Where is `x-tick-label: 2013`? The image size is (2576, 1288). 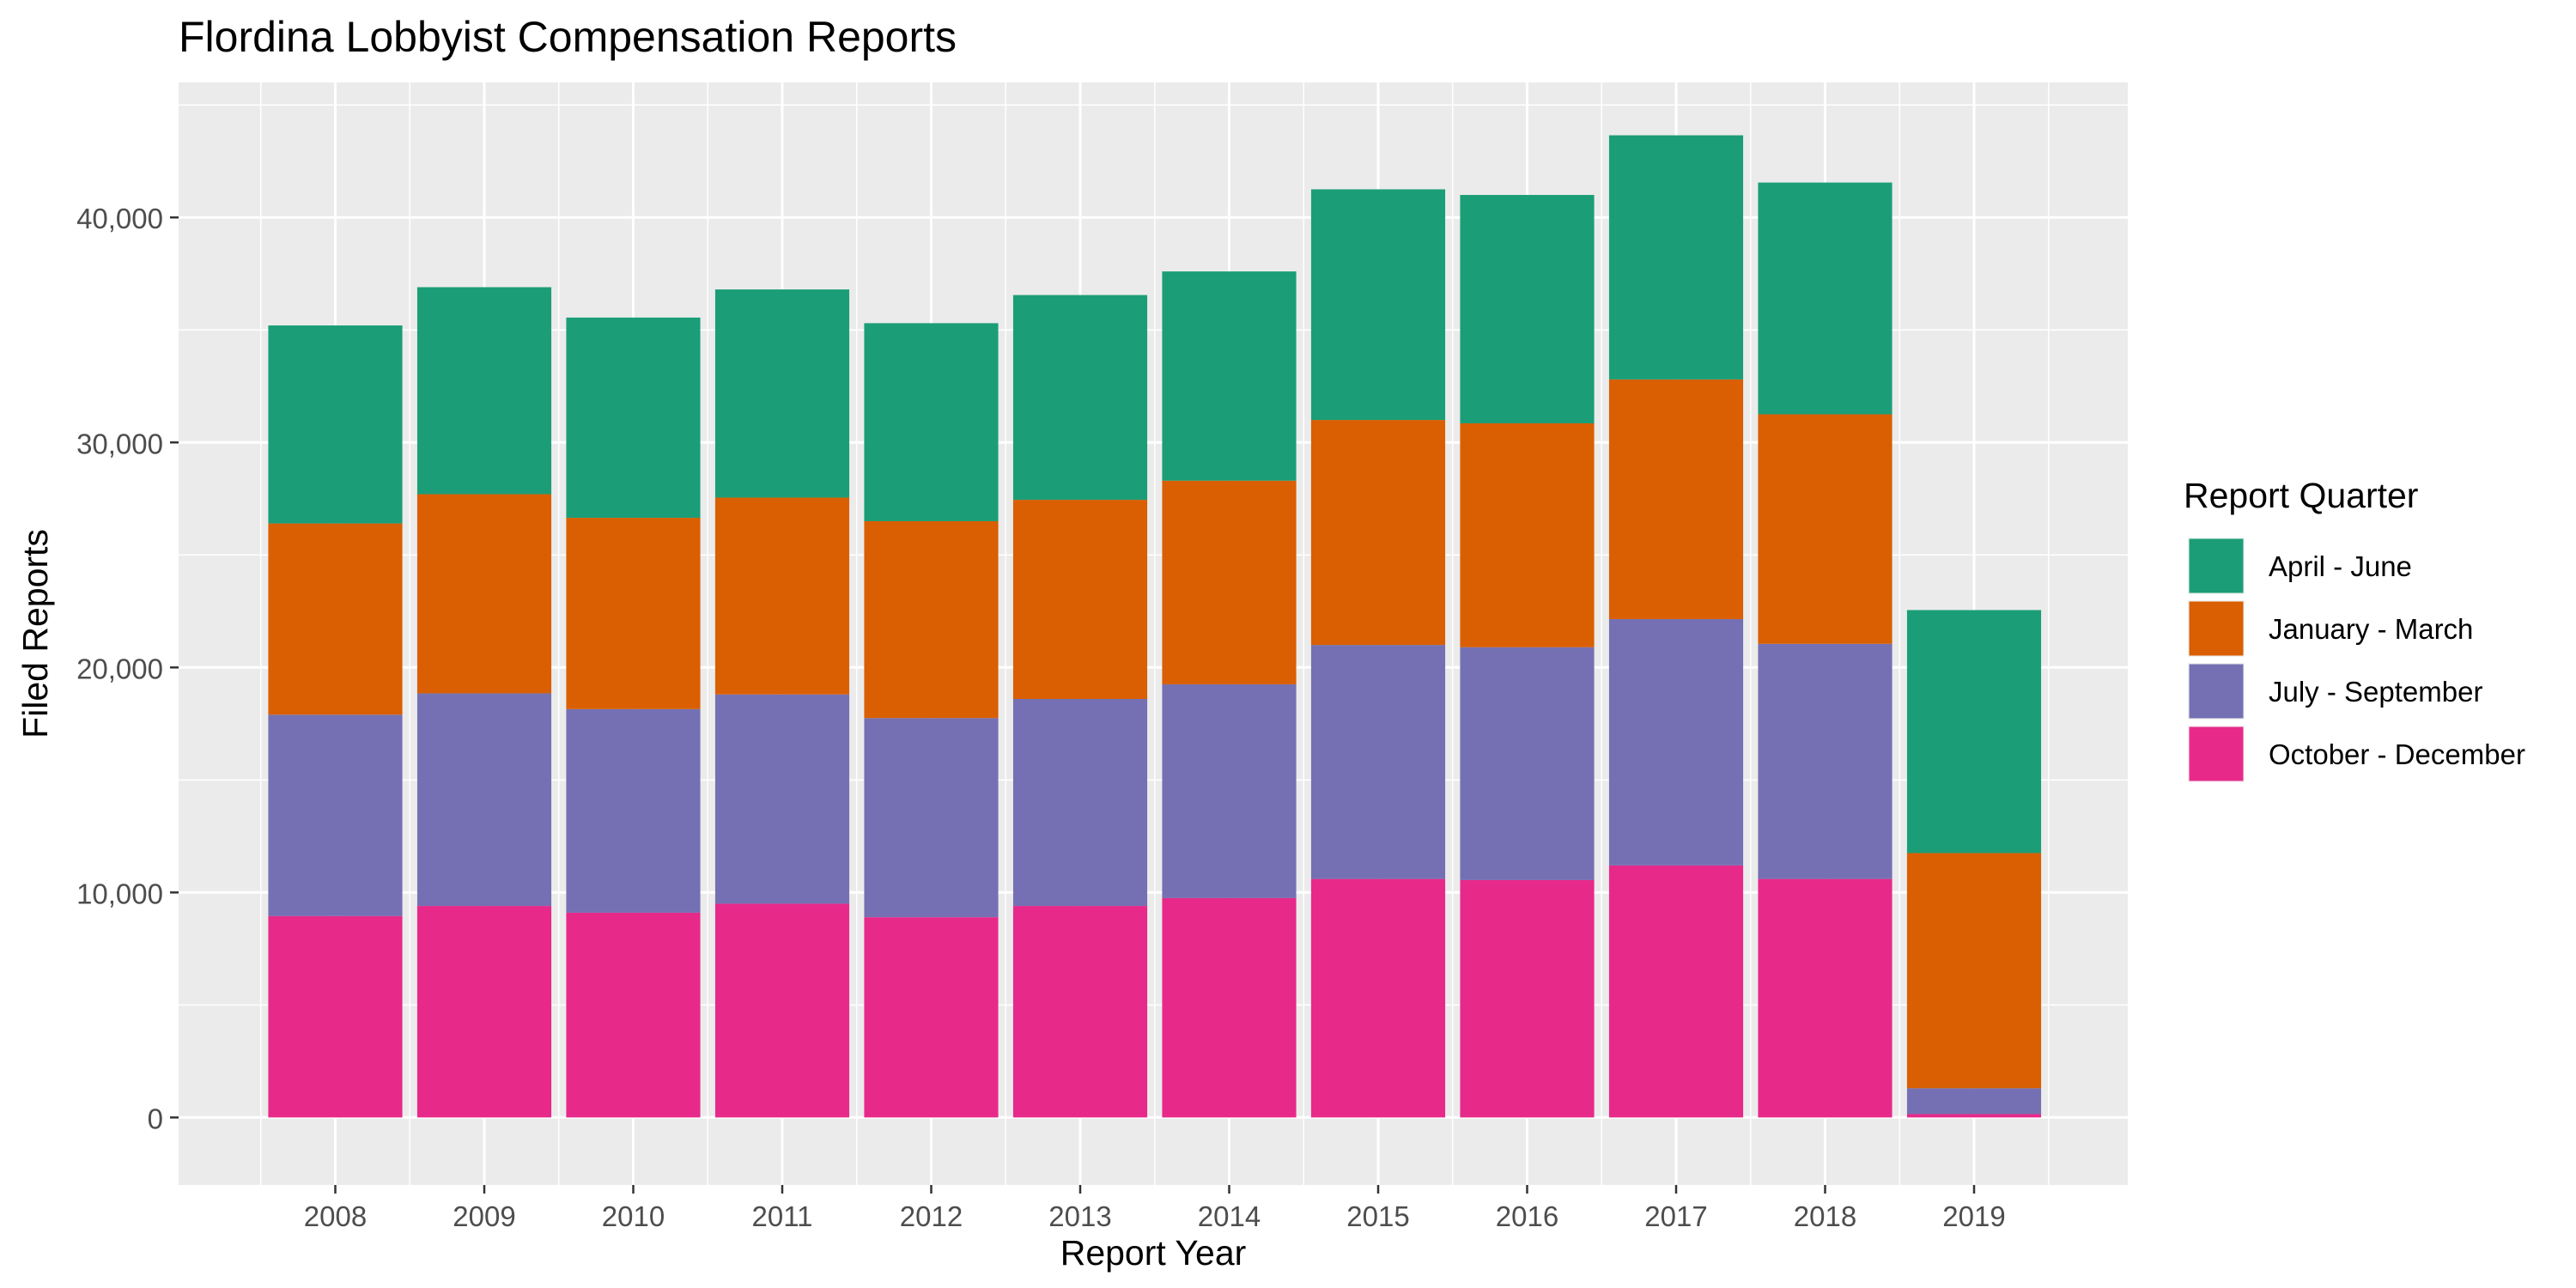
x-tick-label: 2013 is located at coordinates (1079, 1216).